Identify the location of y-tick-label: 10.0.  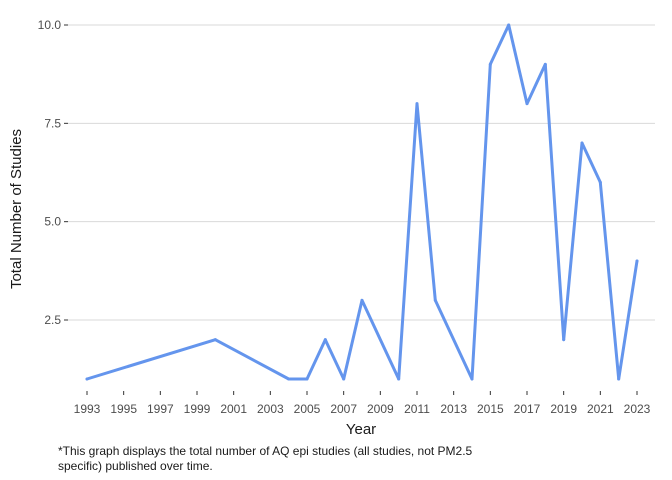
(50, 25).